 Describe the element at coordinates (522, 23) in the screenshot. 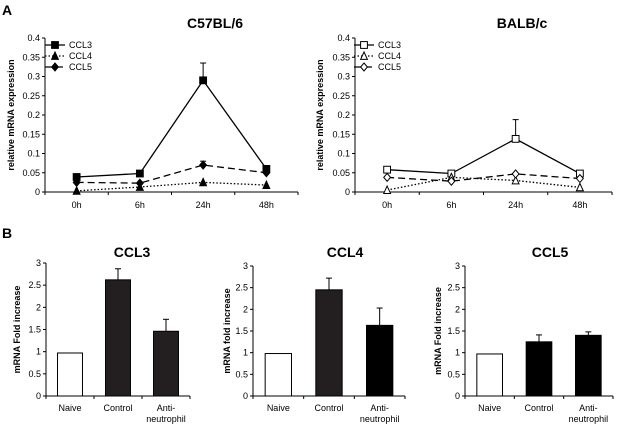

I see `chart-title: BALB/c` at that location.